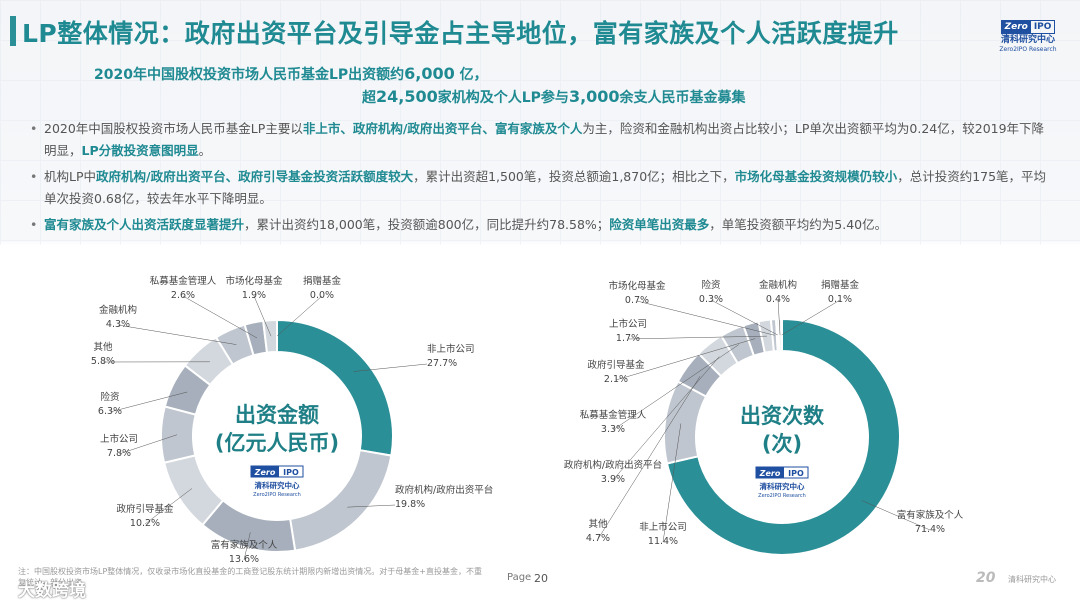  I want to click on headline-unit: 亿，, so click(471, 75).